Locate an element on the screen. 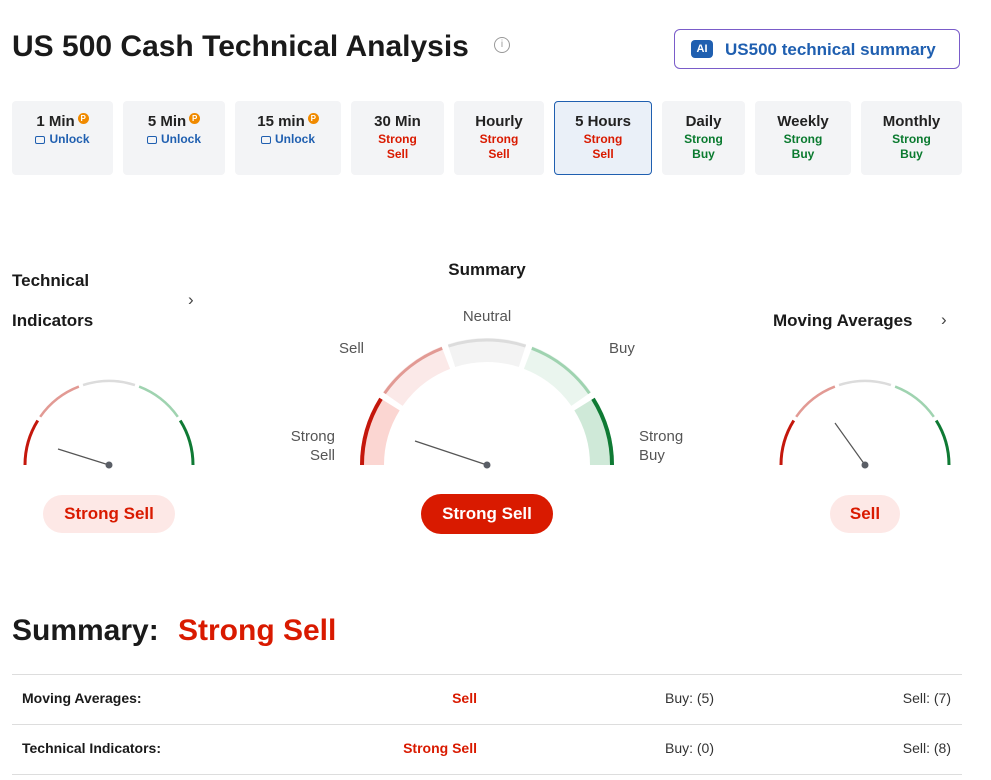 This screenshot has height=780, width=991. summary-value: Strong Sell is located at coordinates (257, 630).